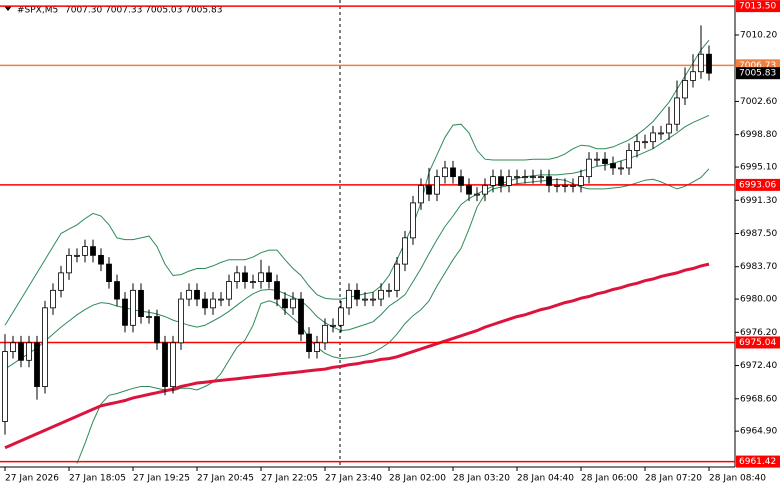 This screenshot has width=781, height=489. Describe the element at coordinates (758, 267) in the screenshot. I see `y-tick-label: 6983.70` at that location.